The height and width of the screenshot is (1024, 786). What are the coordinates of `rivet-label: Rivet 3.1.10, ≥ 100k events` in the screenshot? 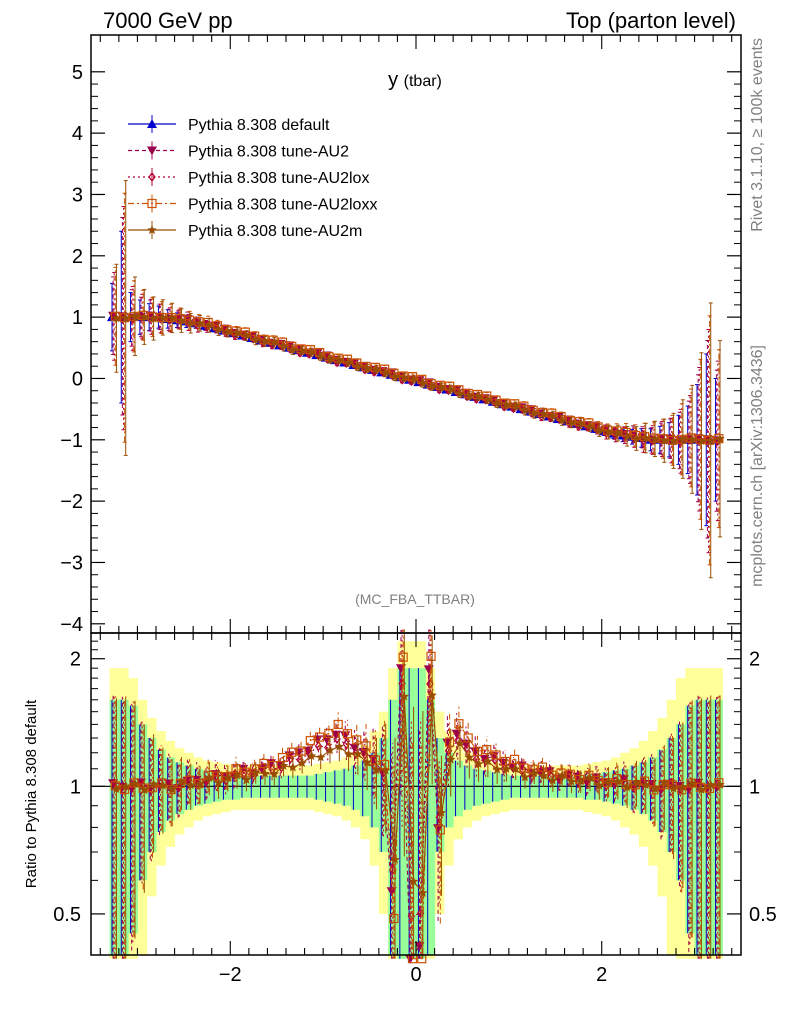 It's located at (757, 135).